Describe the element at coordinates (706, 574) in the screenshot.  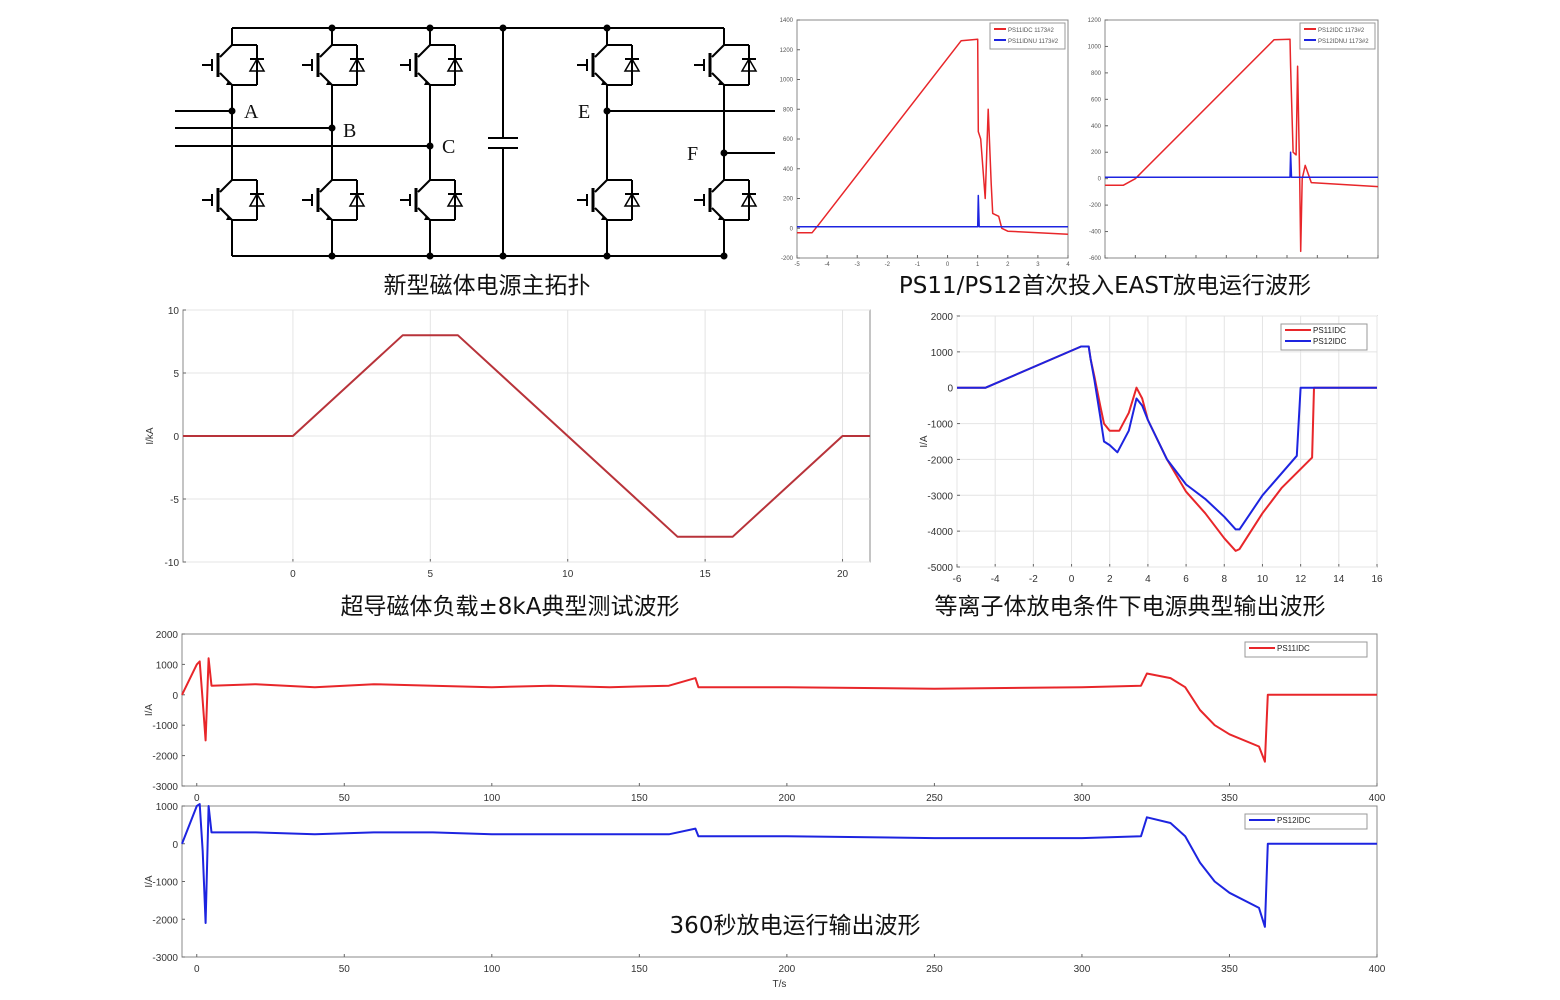
I see `x-tick-label: 15` at that location.